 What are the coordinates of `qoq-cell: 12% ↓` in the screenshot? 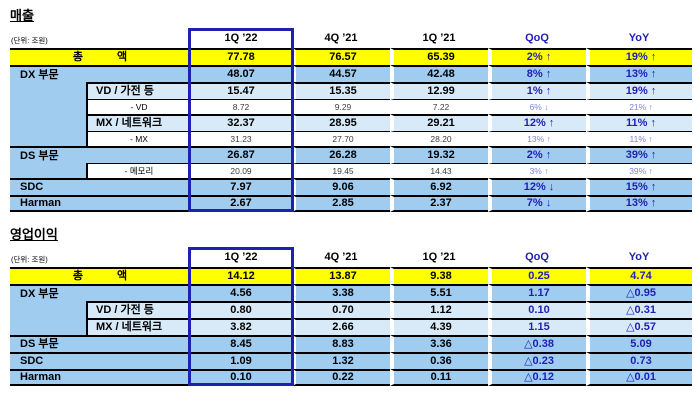 It's located at (537, 186).